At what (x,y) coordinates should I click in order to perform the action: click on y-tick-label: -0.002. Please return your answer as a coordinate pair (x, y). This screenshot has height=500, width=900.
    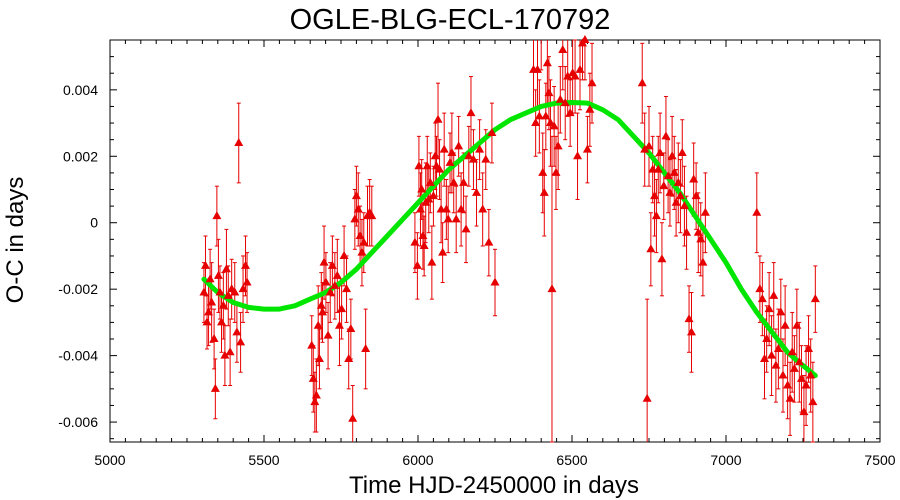
    Looking at the image, I should click on (78, 289).